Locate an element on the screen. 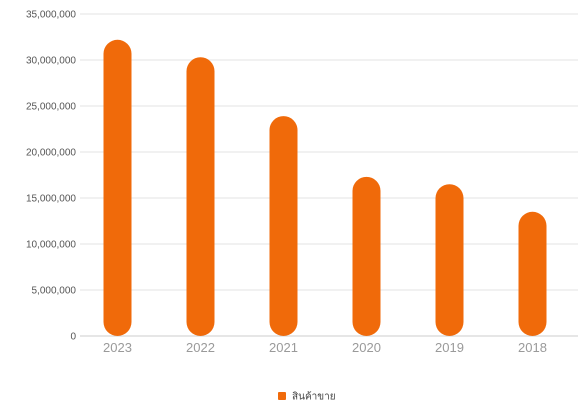 The width and height of the screenshot is (580, 409). y-tick-label: 25,000,000 is located at coordinates (51, 107).